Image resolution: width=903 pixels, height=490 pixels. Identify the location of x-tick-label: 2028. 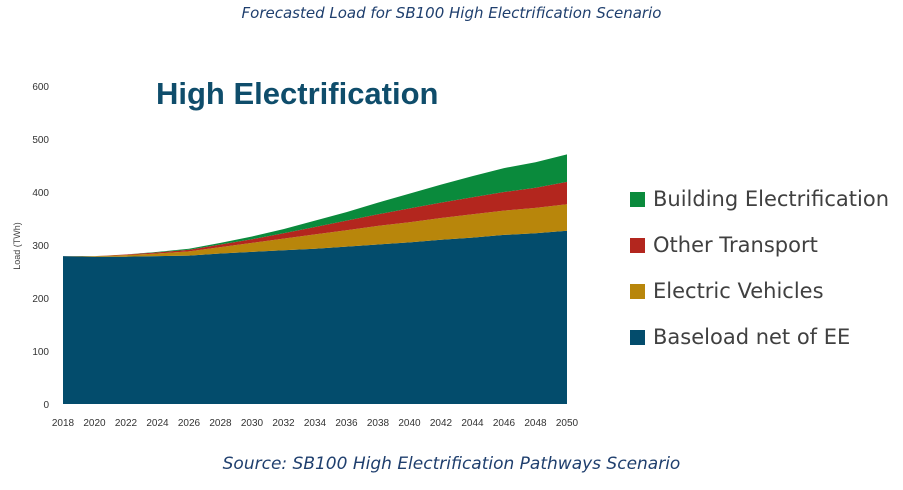
(220, 423).